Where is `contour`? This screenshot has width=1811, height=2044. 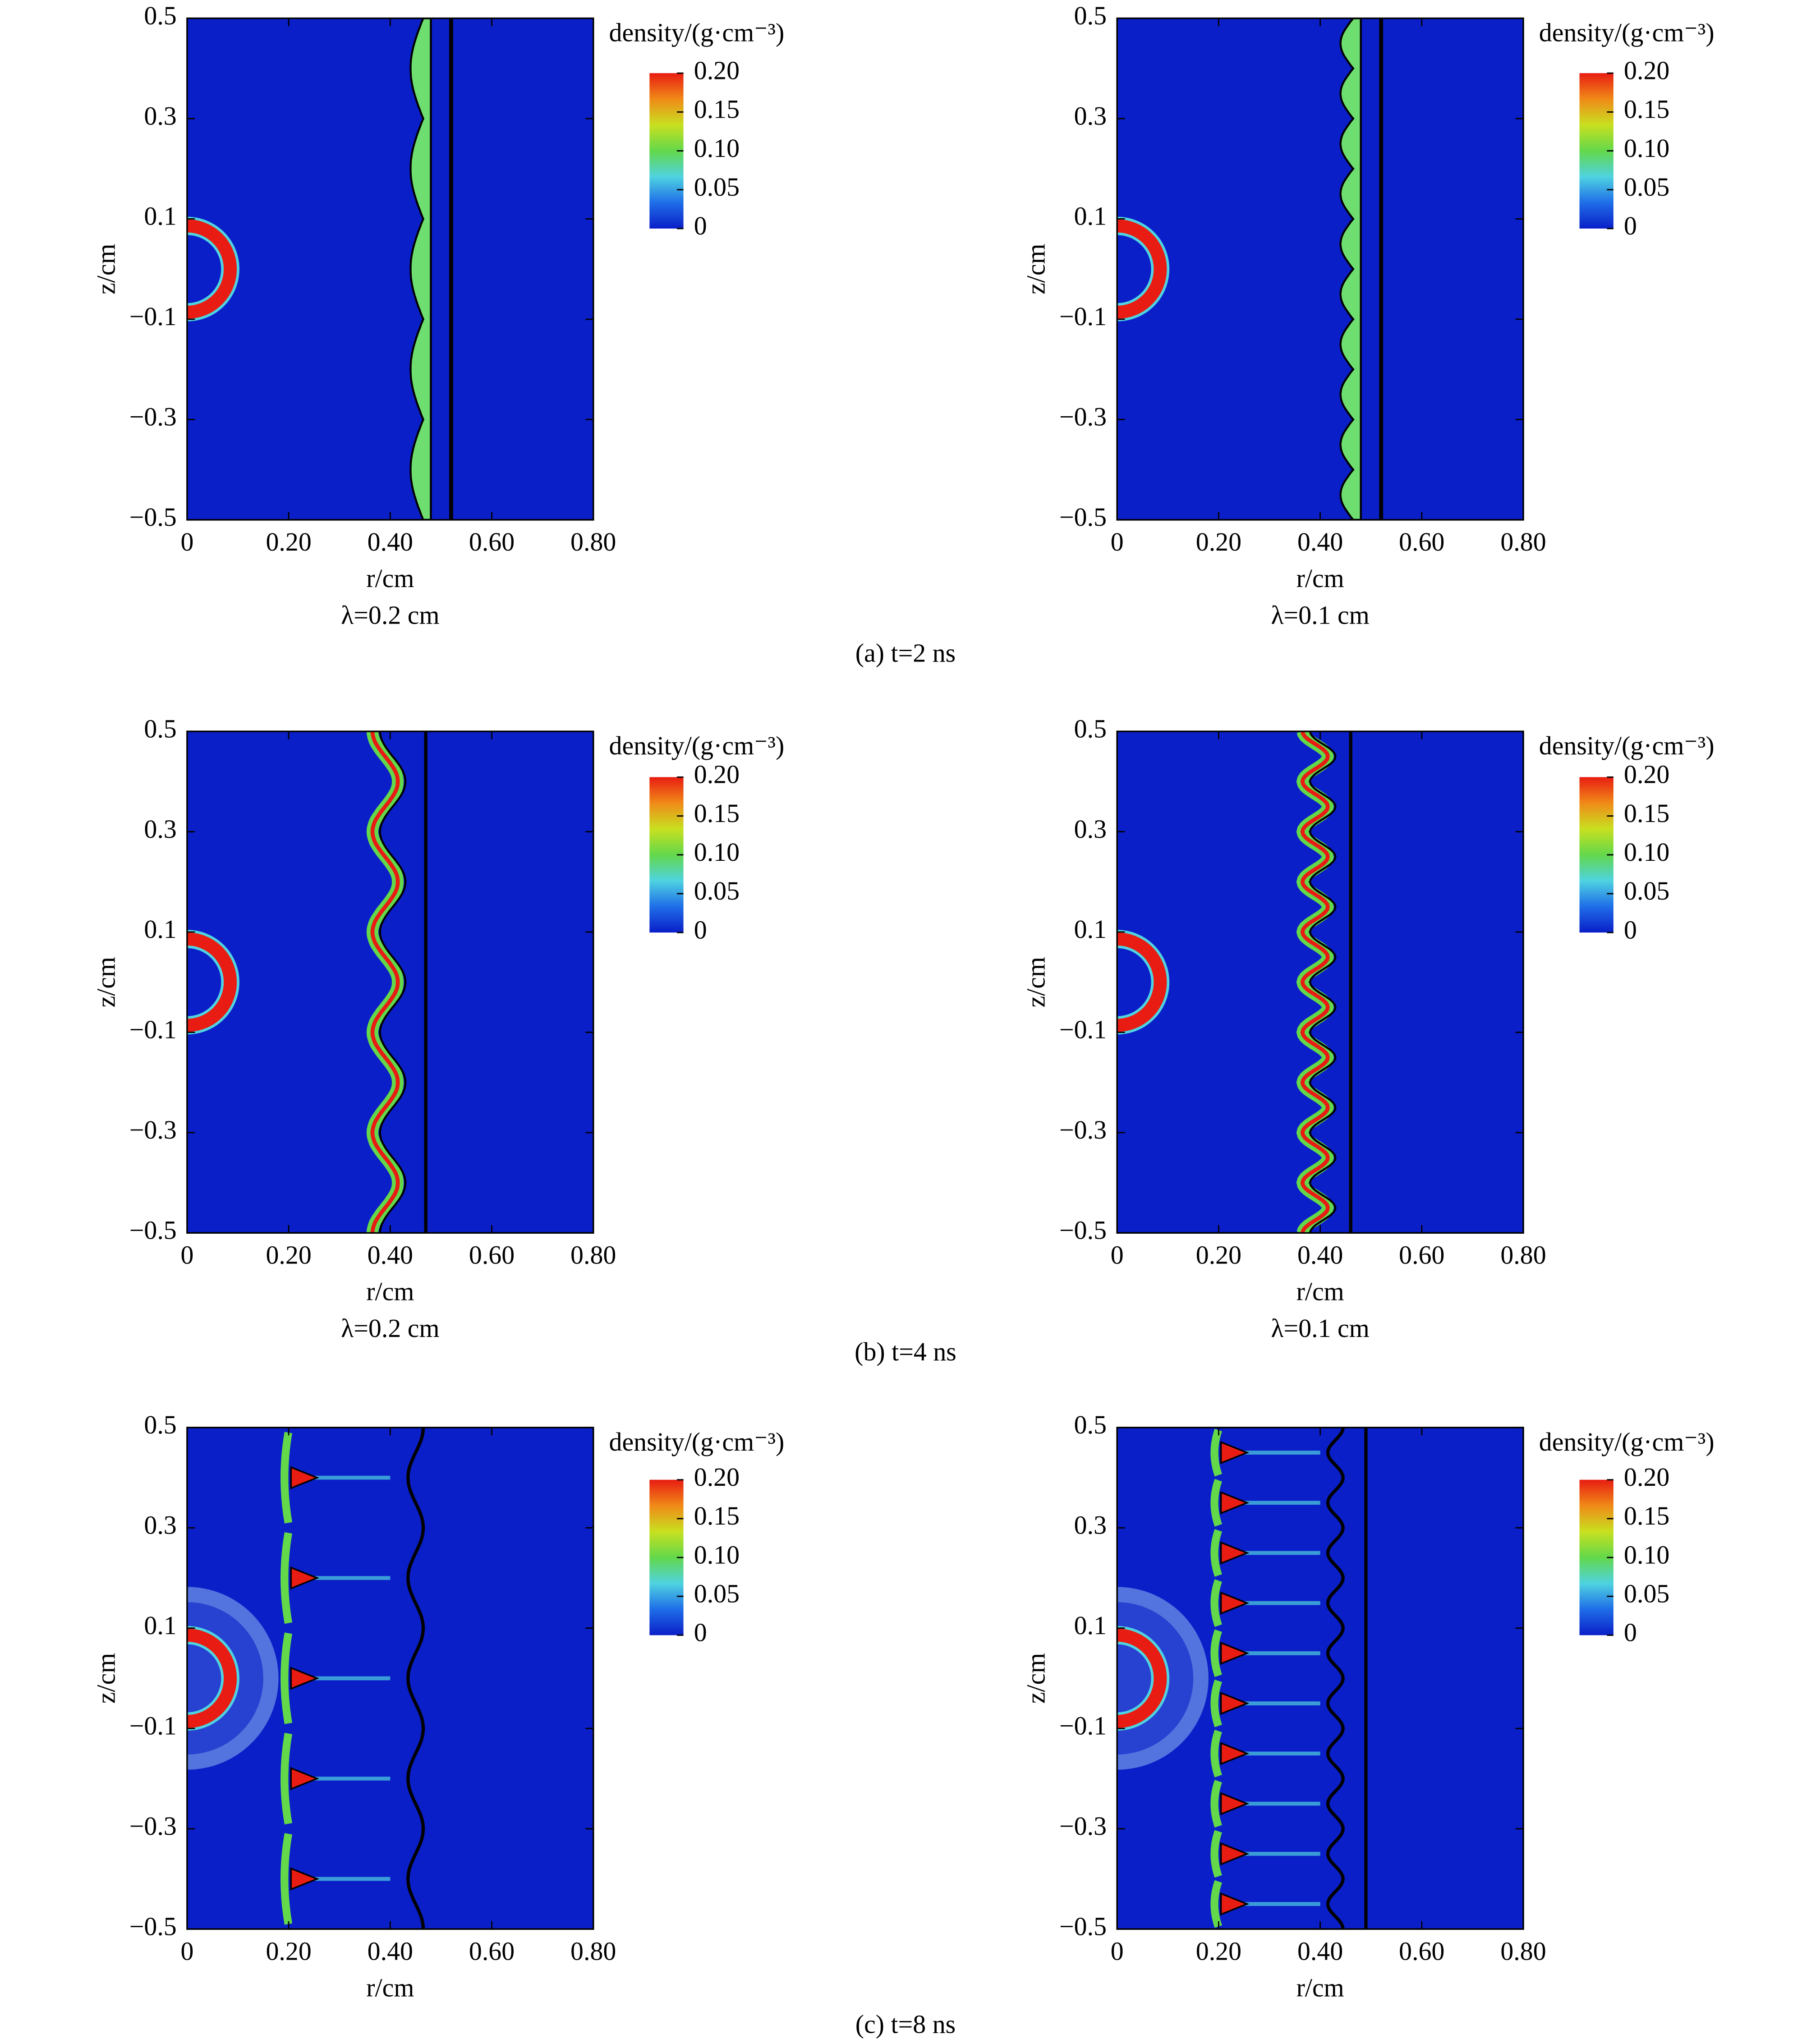 contour is located at coordinates (1336, 1678).